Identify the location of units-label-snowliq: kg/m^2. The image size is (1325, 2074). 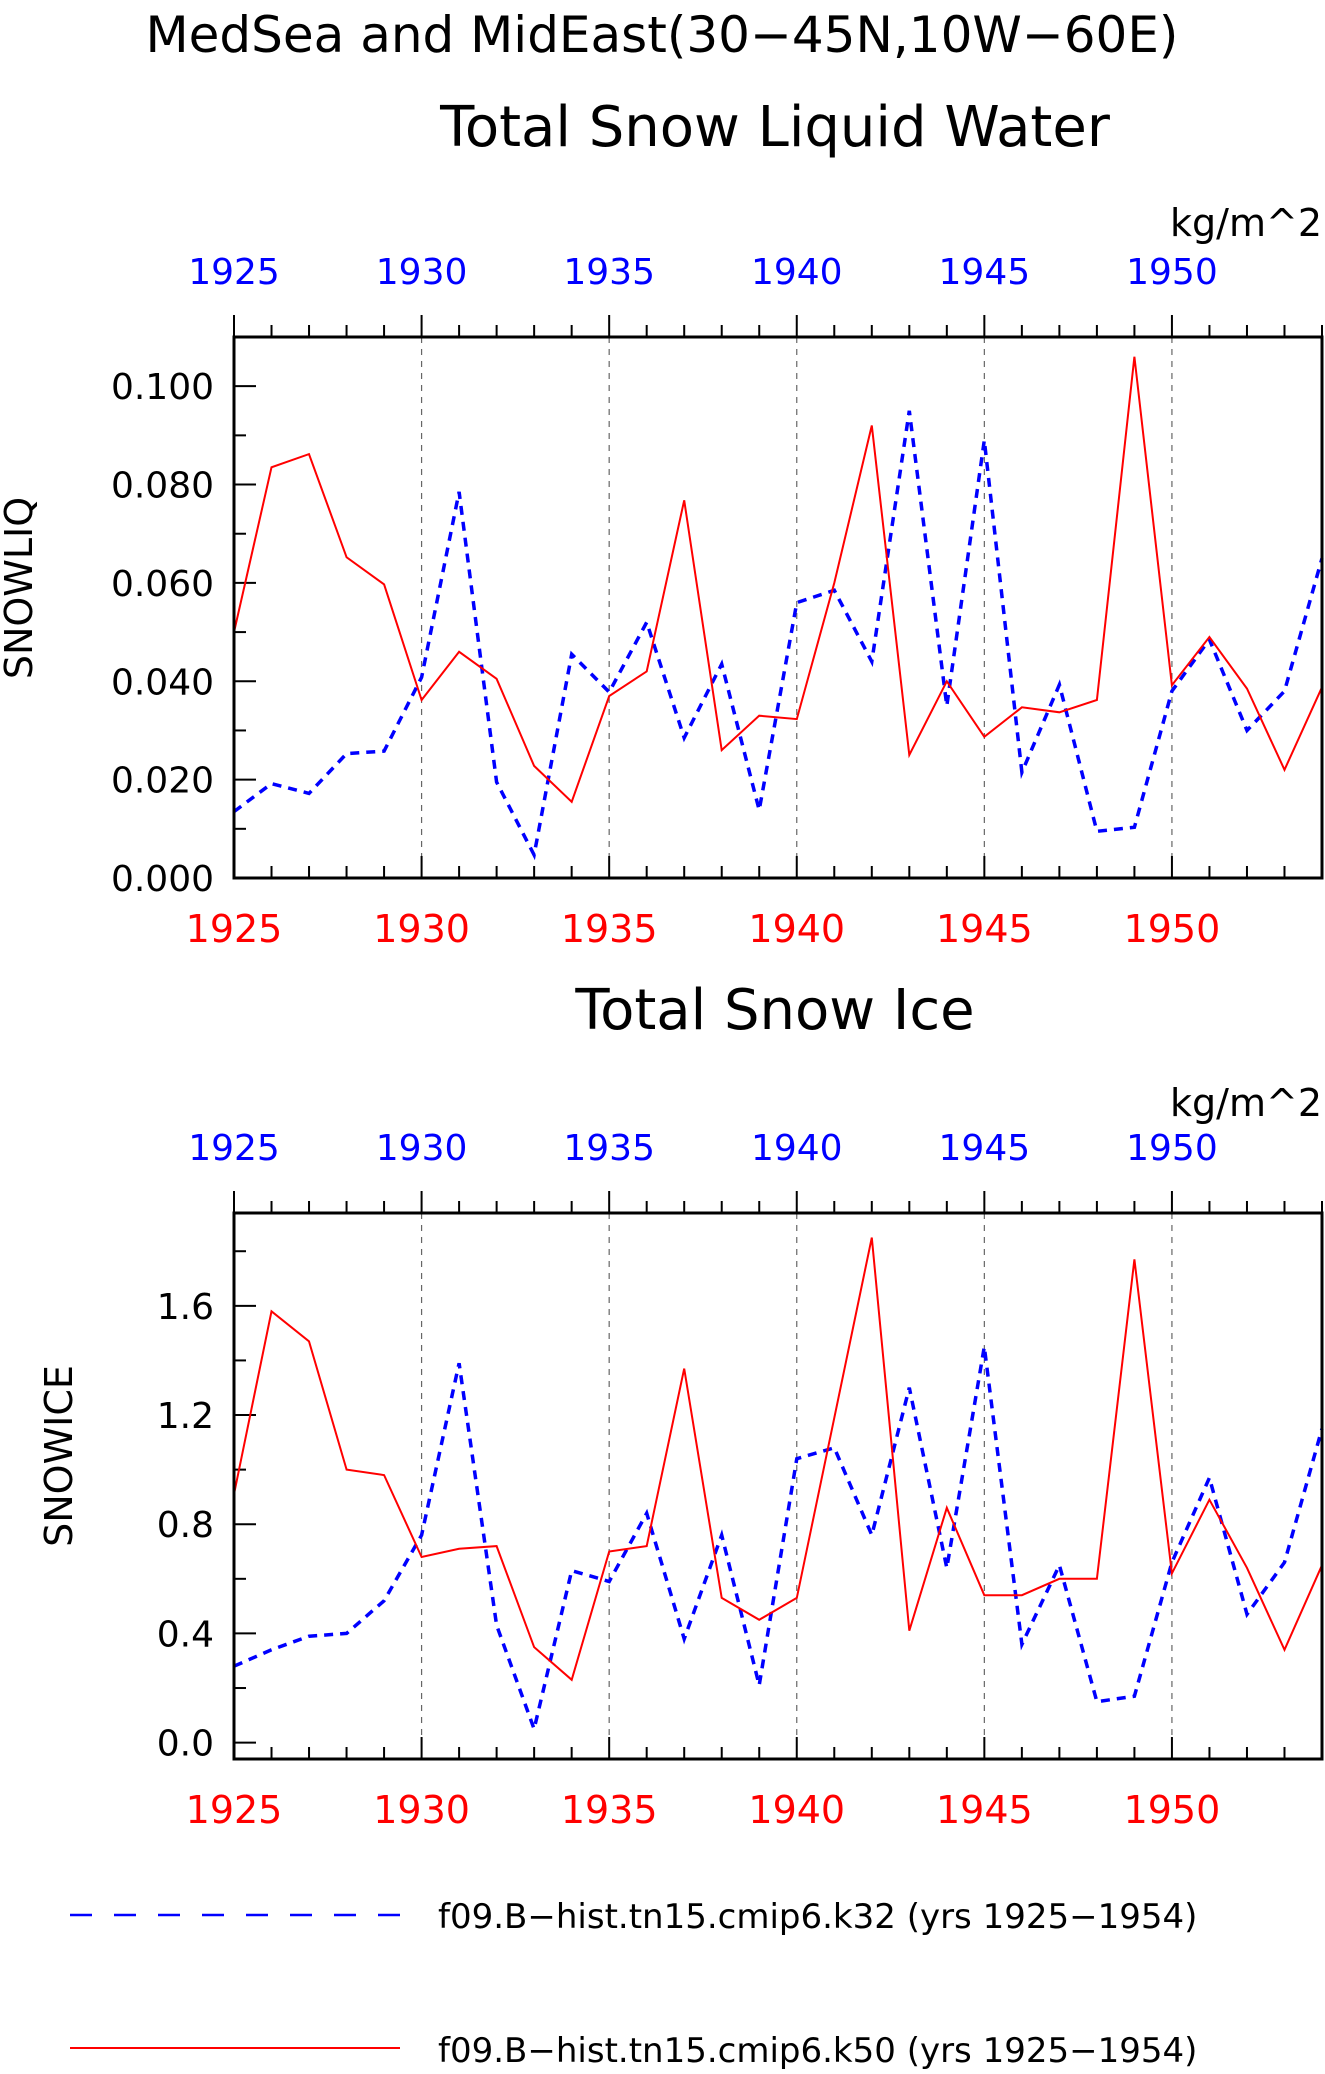
(1246, 223).